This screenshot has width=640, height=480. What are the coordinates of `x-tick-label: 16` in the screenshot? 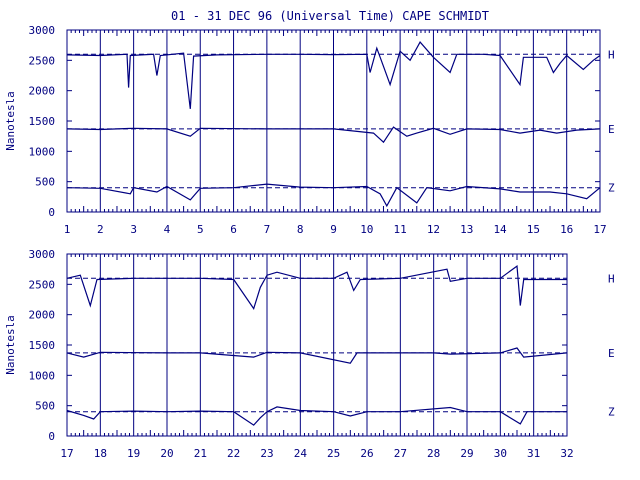 It's located at (566, 229).